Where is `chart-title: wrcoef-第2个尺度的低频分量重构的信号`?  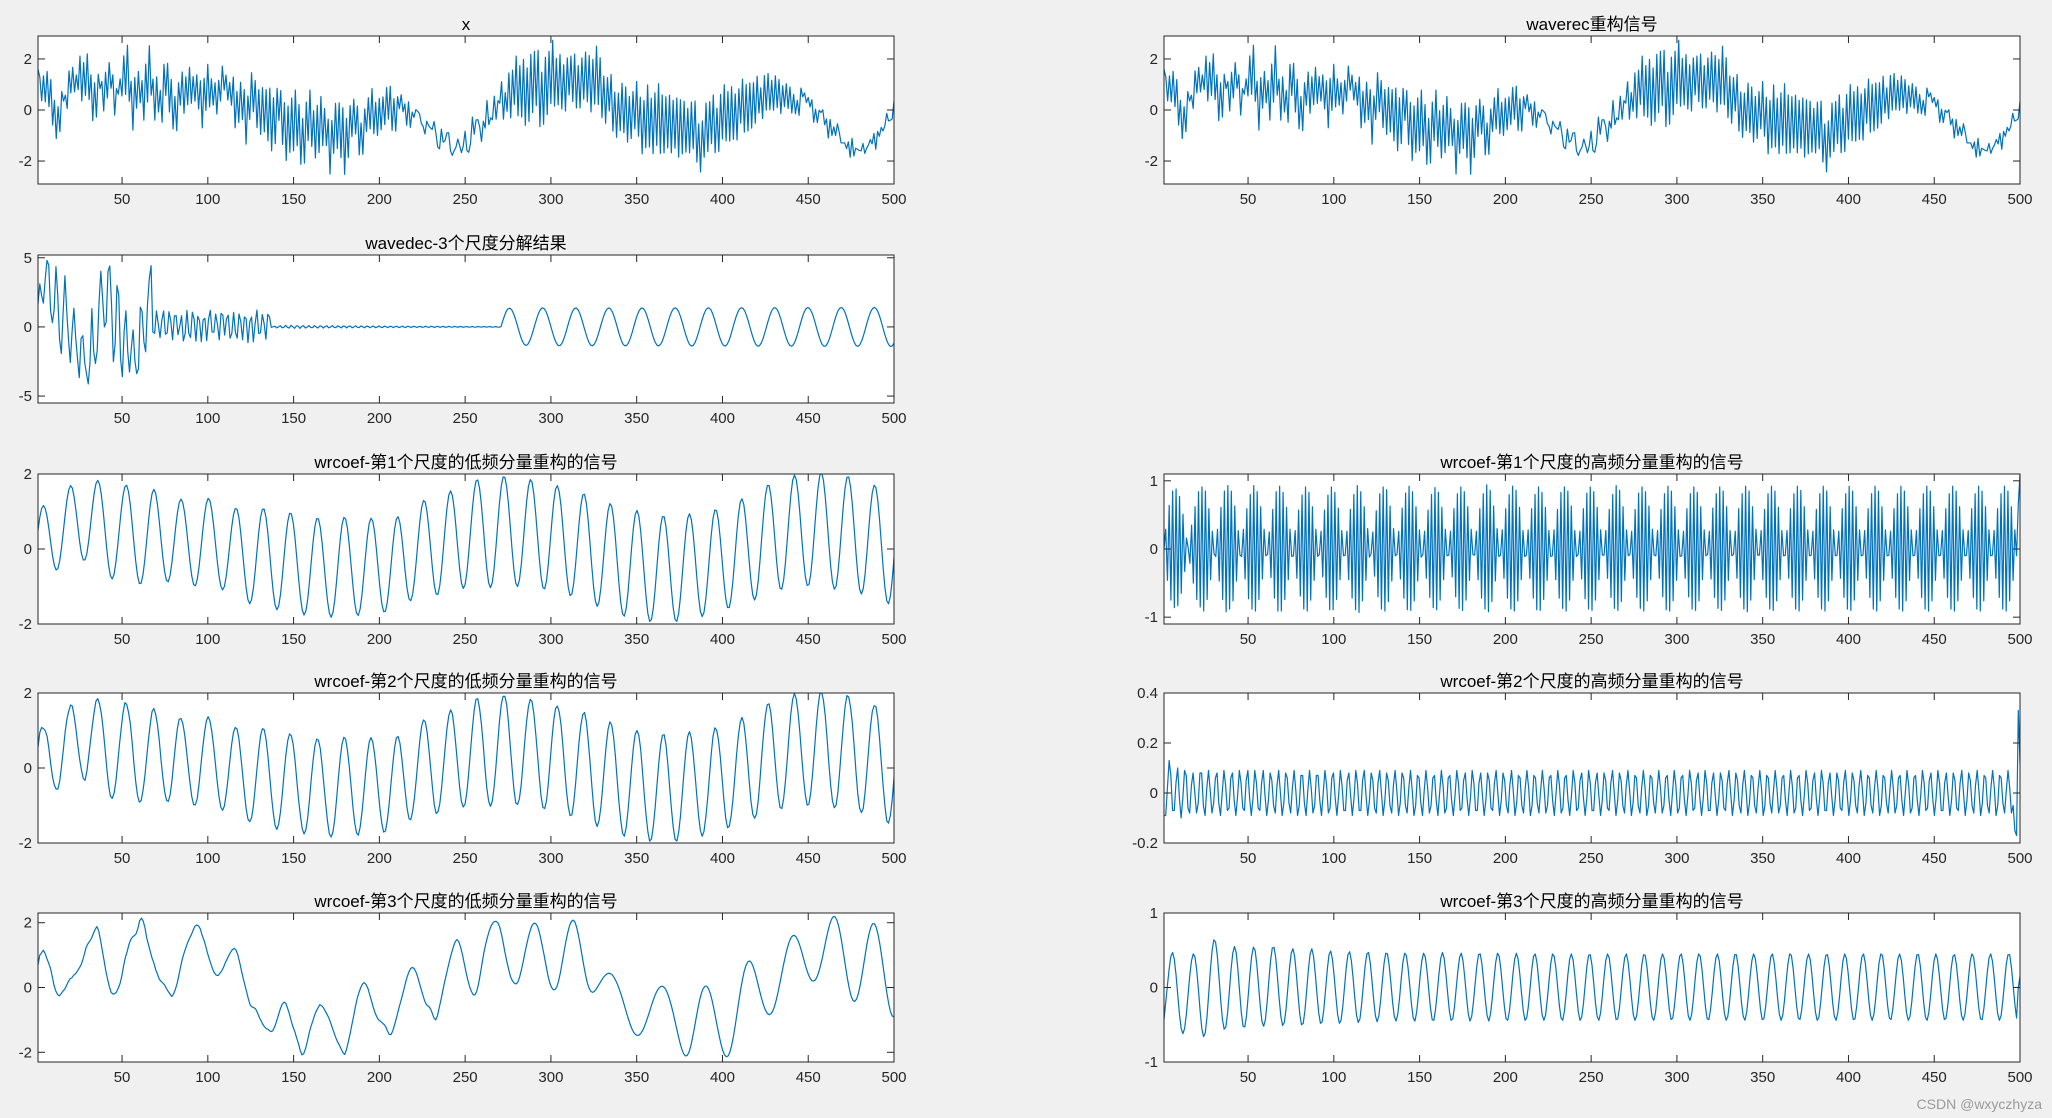 chart-title: wrcoef-第2个尺度的低频分量重构的信号 is located at coordinates (465, 681).